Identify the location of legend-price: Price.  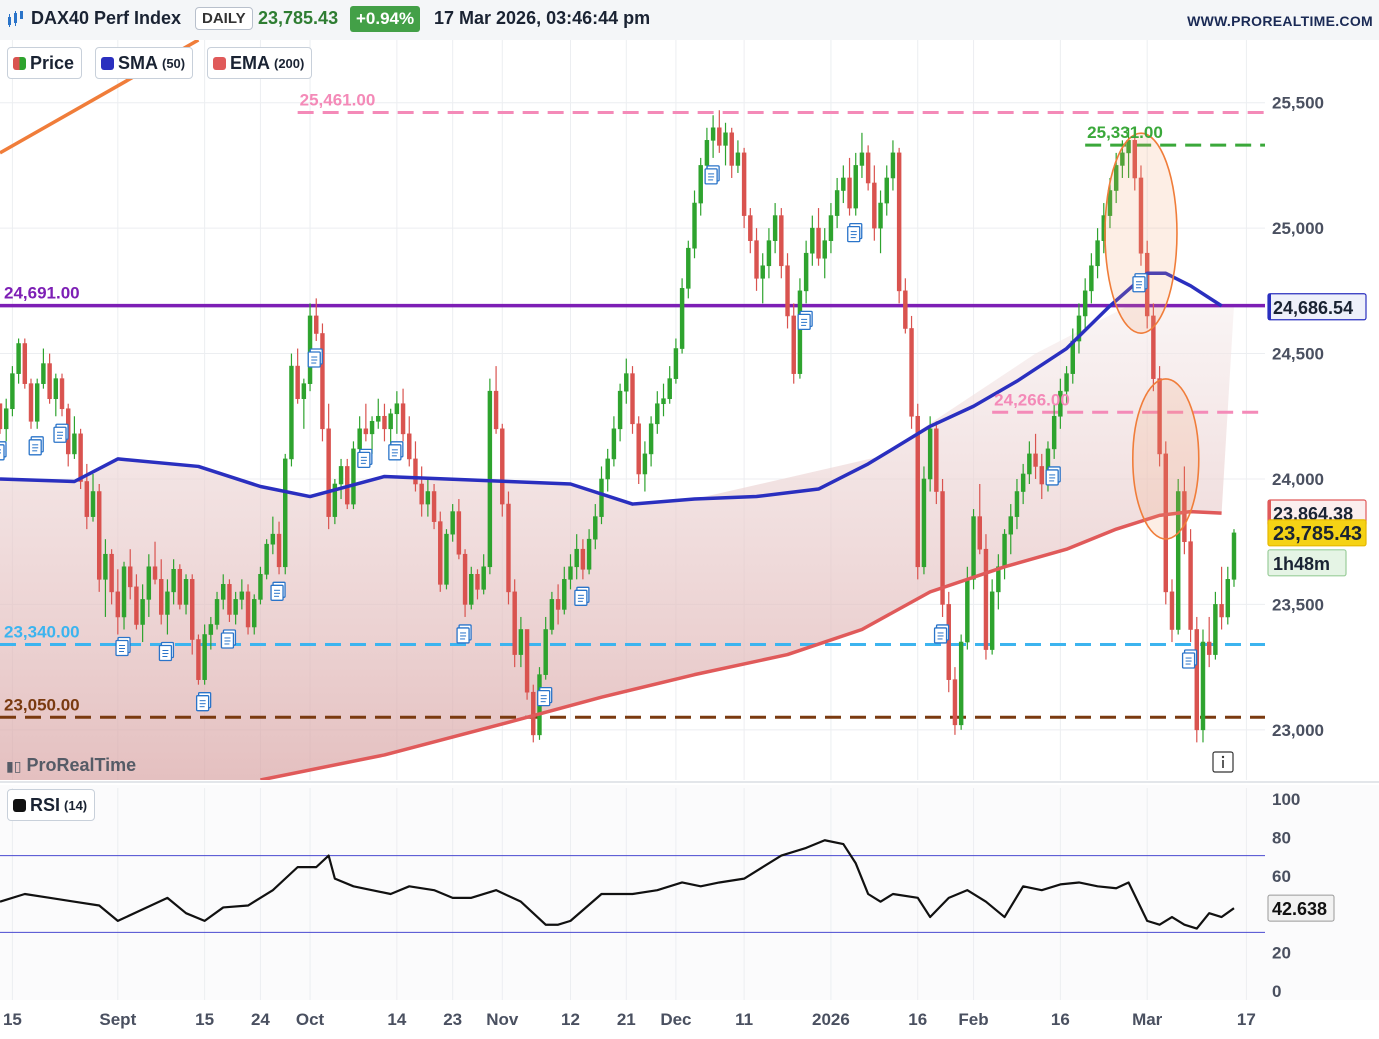
(45, 63).